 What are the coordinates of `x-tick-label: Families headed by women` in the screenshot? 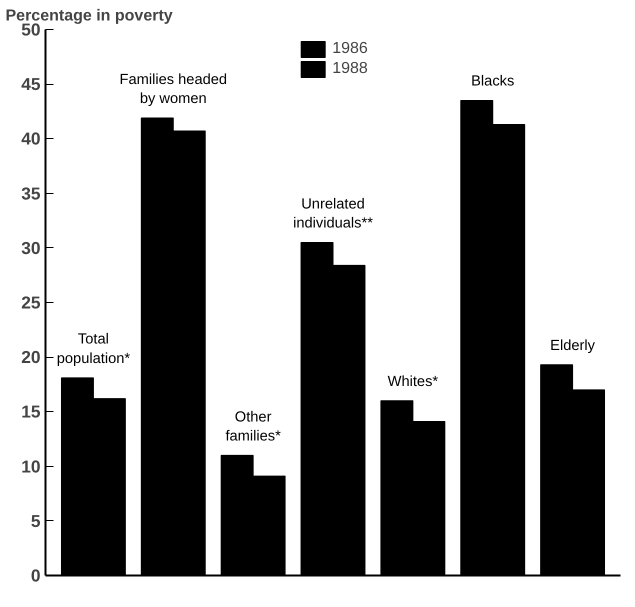 It's located at (174, 90).